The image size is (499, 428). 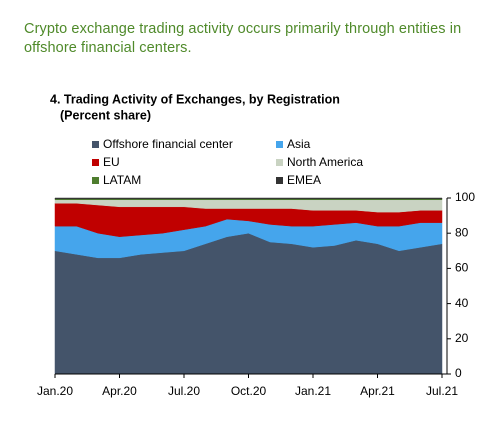 What do you see at coordinates (299, 144) in the screenshot?
I see `legend-label: Asia` at bounding box center [299, 144].